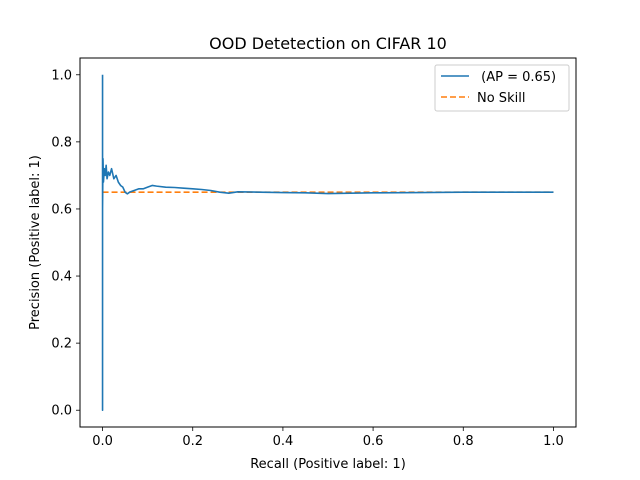 The image size is (640, 480). I want to click on y-tick-label: 1.0, so click(61, 75).